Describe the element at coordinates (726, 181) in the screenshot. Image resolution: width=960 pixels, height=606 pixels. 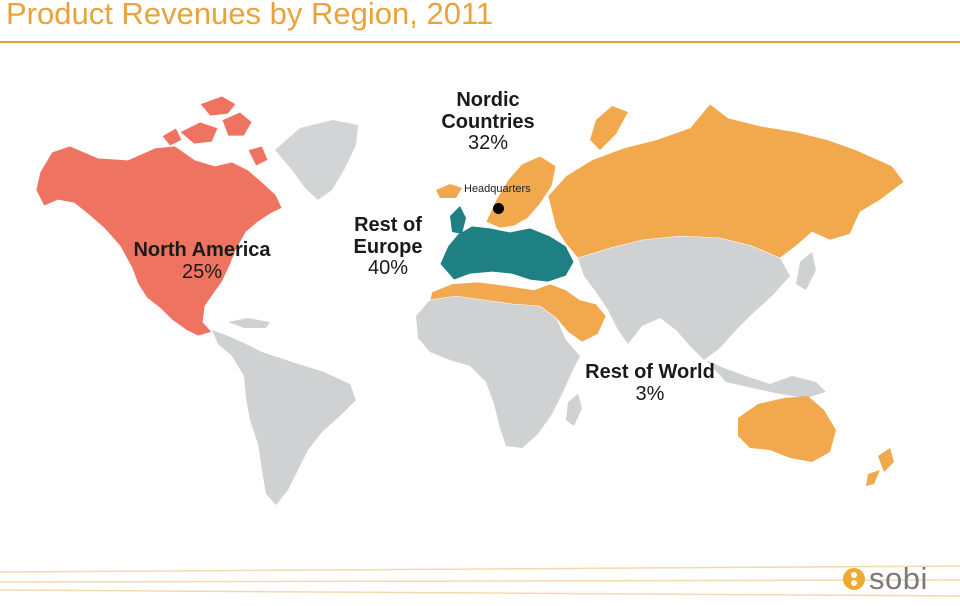
I see `russia-shape` at that location.